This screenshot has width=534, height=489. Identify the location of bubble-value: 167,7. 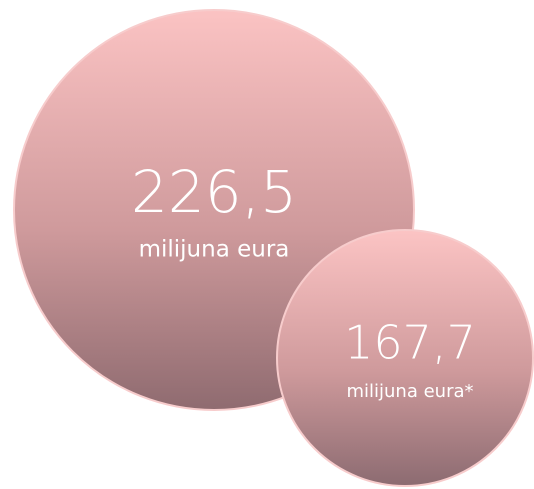
(410, 343).